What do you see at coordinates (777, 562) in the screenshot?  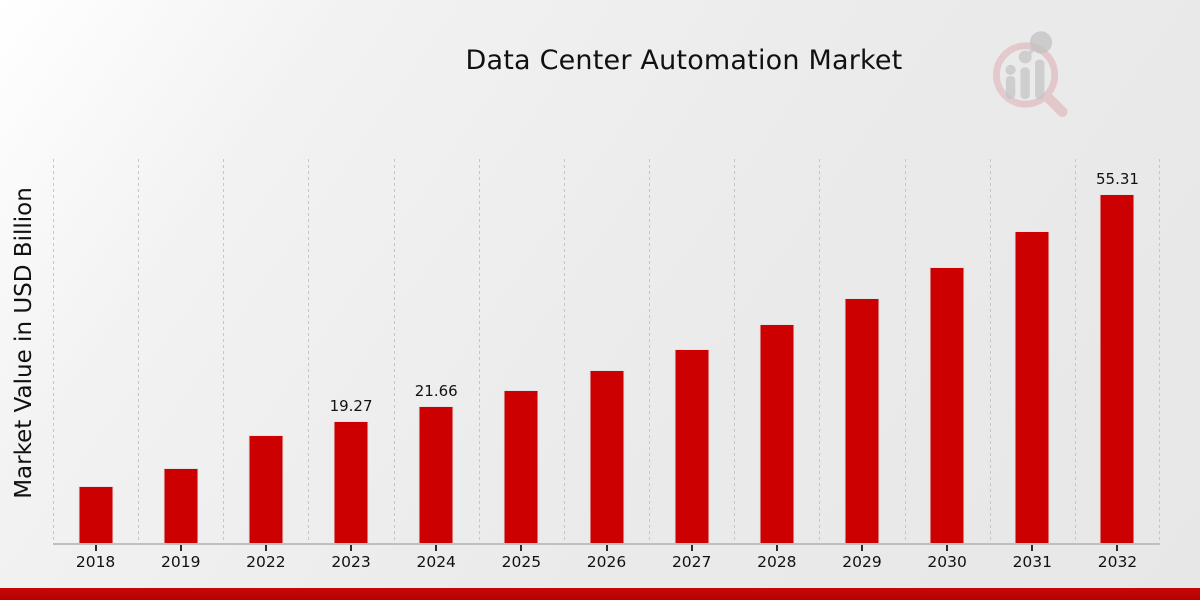 I see `x-axis-tick-label-2028: 2028` at bounding box center [777, 562].